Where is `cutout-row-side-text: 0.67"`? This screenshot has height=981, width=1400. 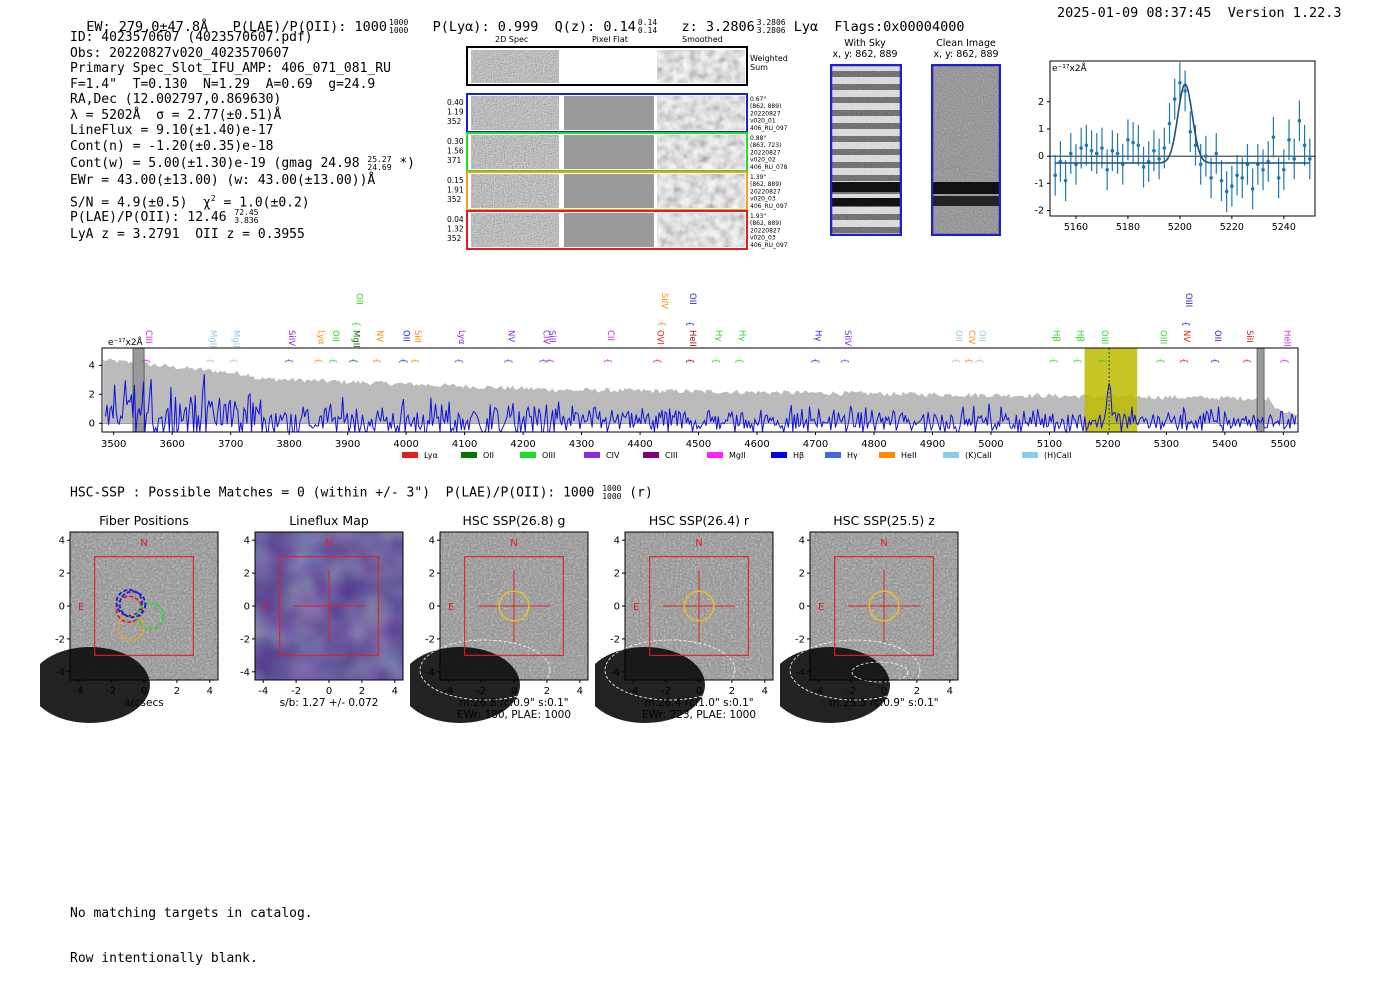 cutout-row-side-text: 0.67" is located at coordinates (758, 99).